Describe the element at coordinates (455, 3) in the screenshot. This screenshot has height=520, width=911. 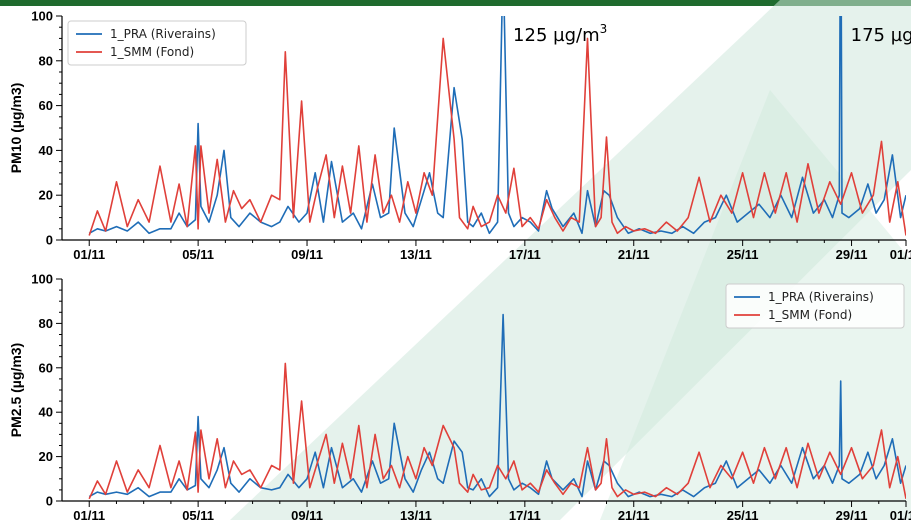
I see `top-accent-bar` at that location.